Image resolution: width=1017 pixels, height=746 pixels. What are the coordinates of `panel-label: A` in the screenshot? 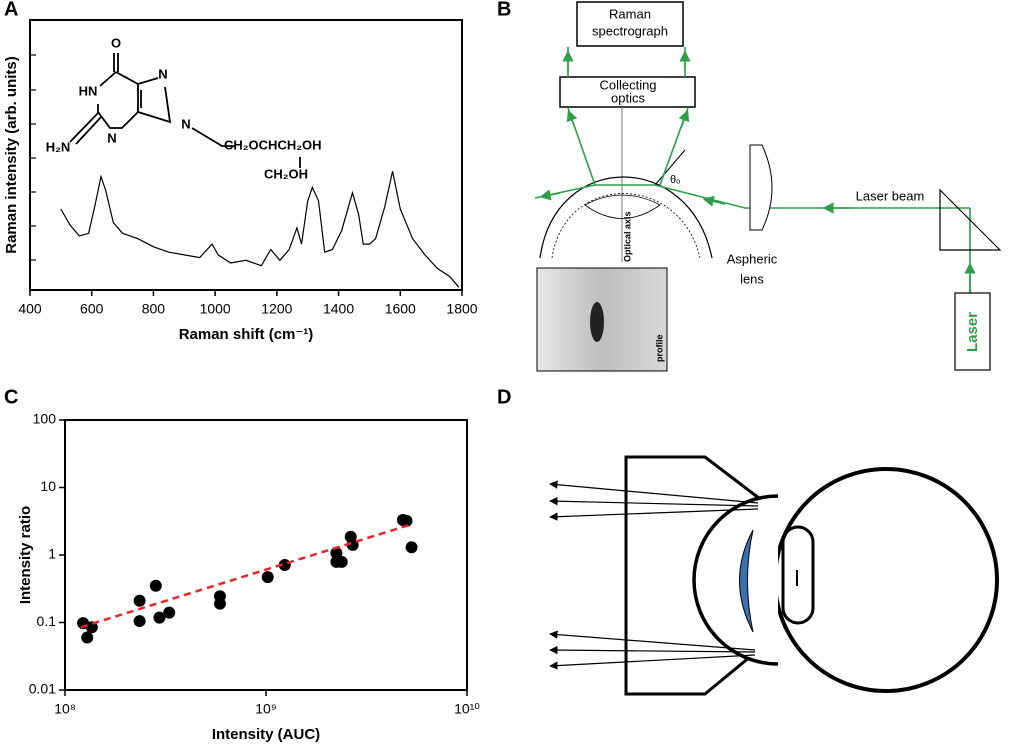 It's located at (11, 10).